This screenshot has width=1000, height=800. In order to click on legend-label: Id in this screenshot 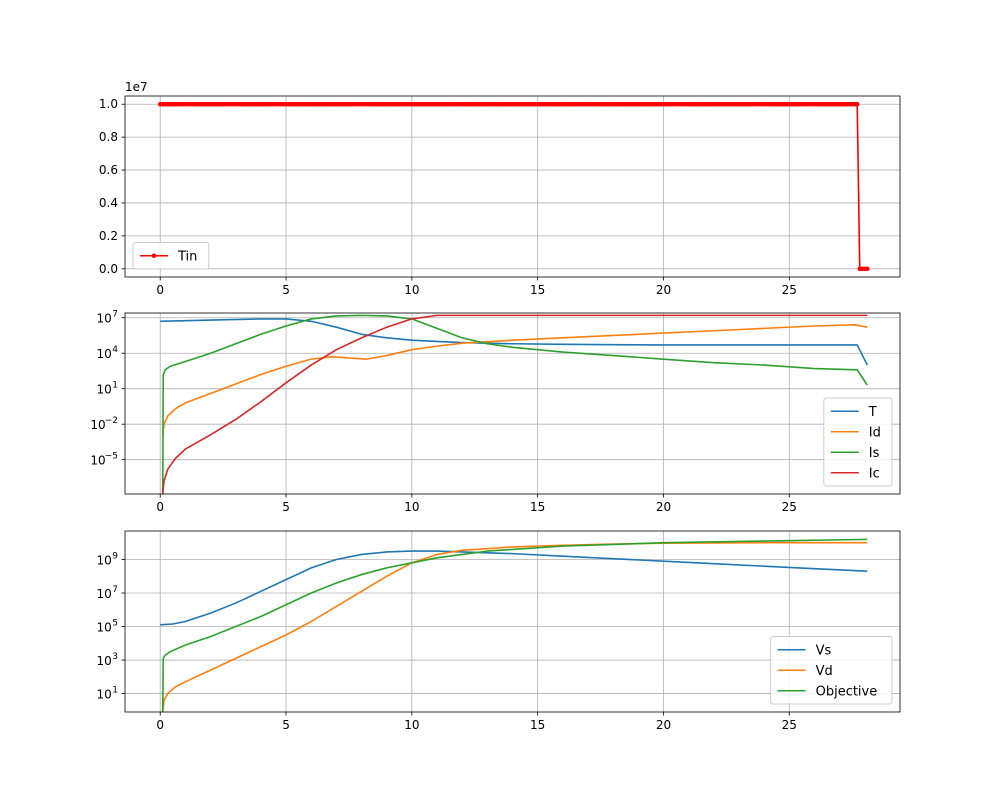, I will do `click(875, 432)`.